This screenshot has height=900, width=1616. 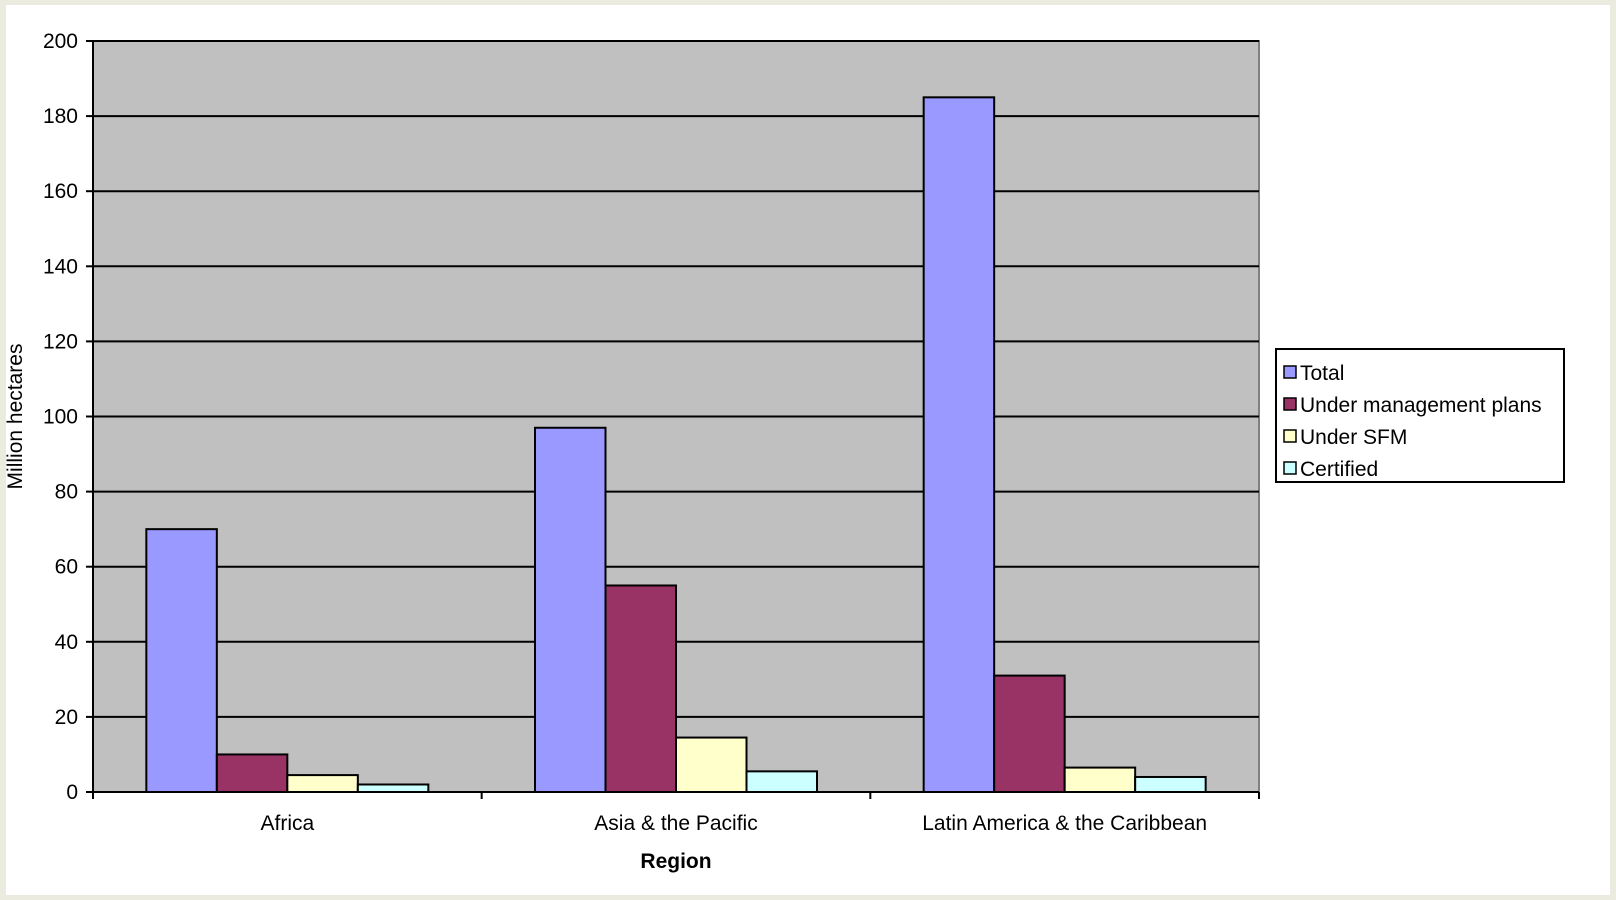 I want to click on y-tick-labels: 0 20 40 60 80 100 120 140 160 180 200, so click(x=60, y=417).